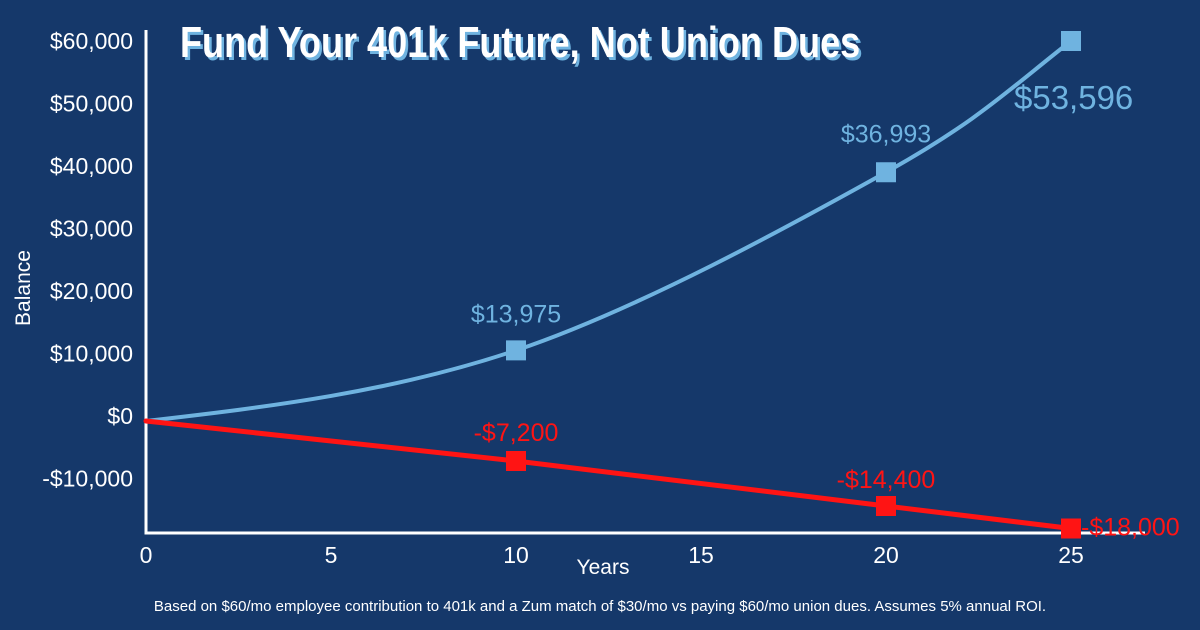 The image size is (1200, 630). I want to click on x-axis-label: Years, so click(603, 567).